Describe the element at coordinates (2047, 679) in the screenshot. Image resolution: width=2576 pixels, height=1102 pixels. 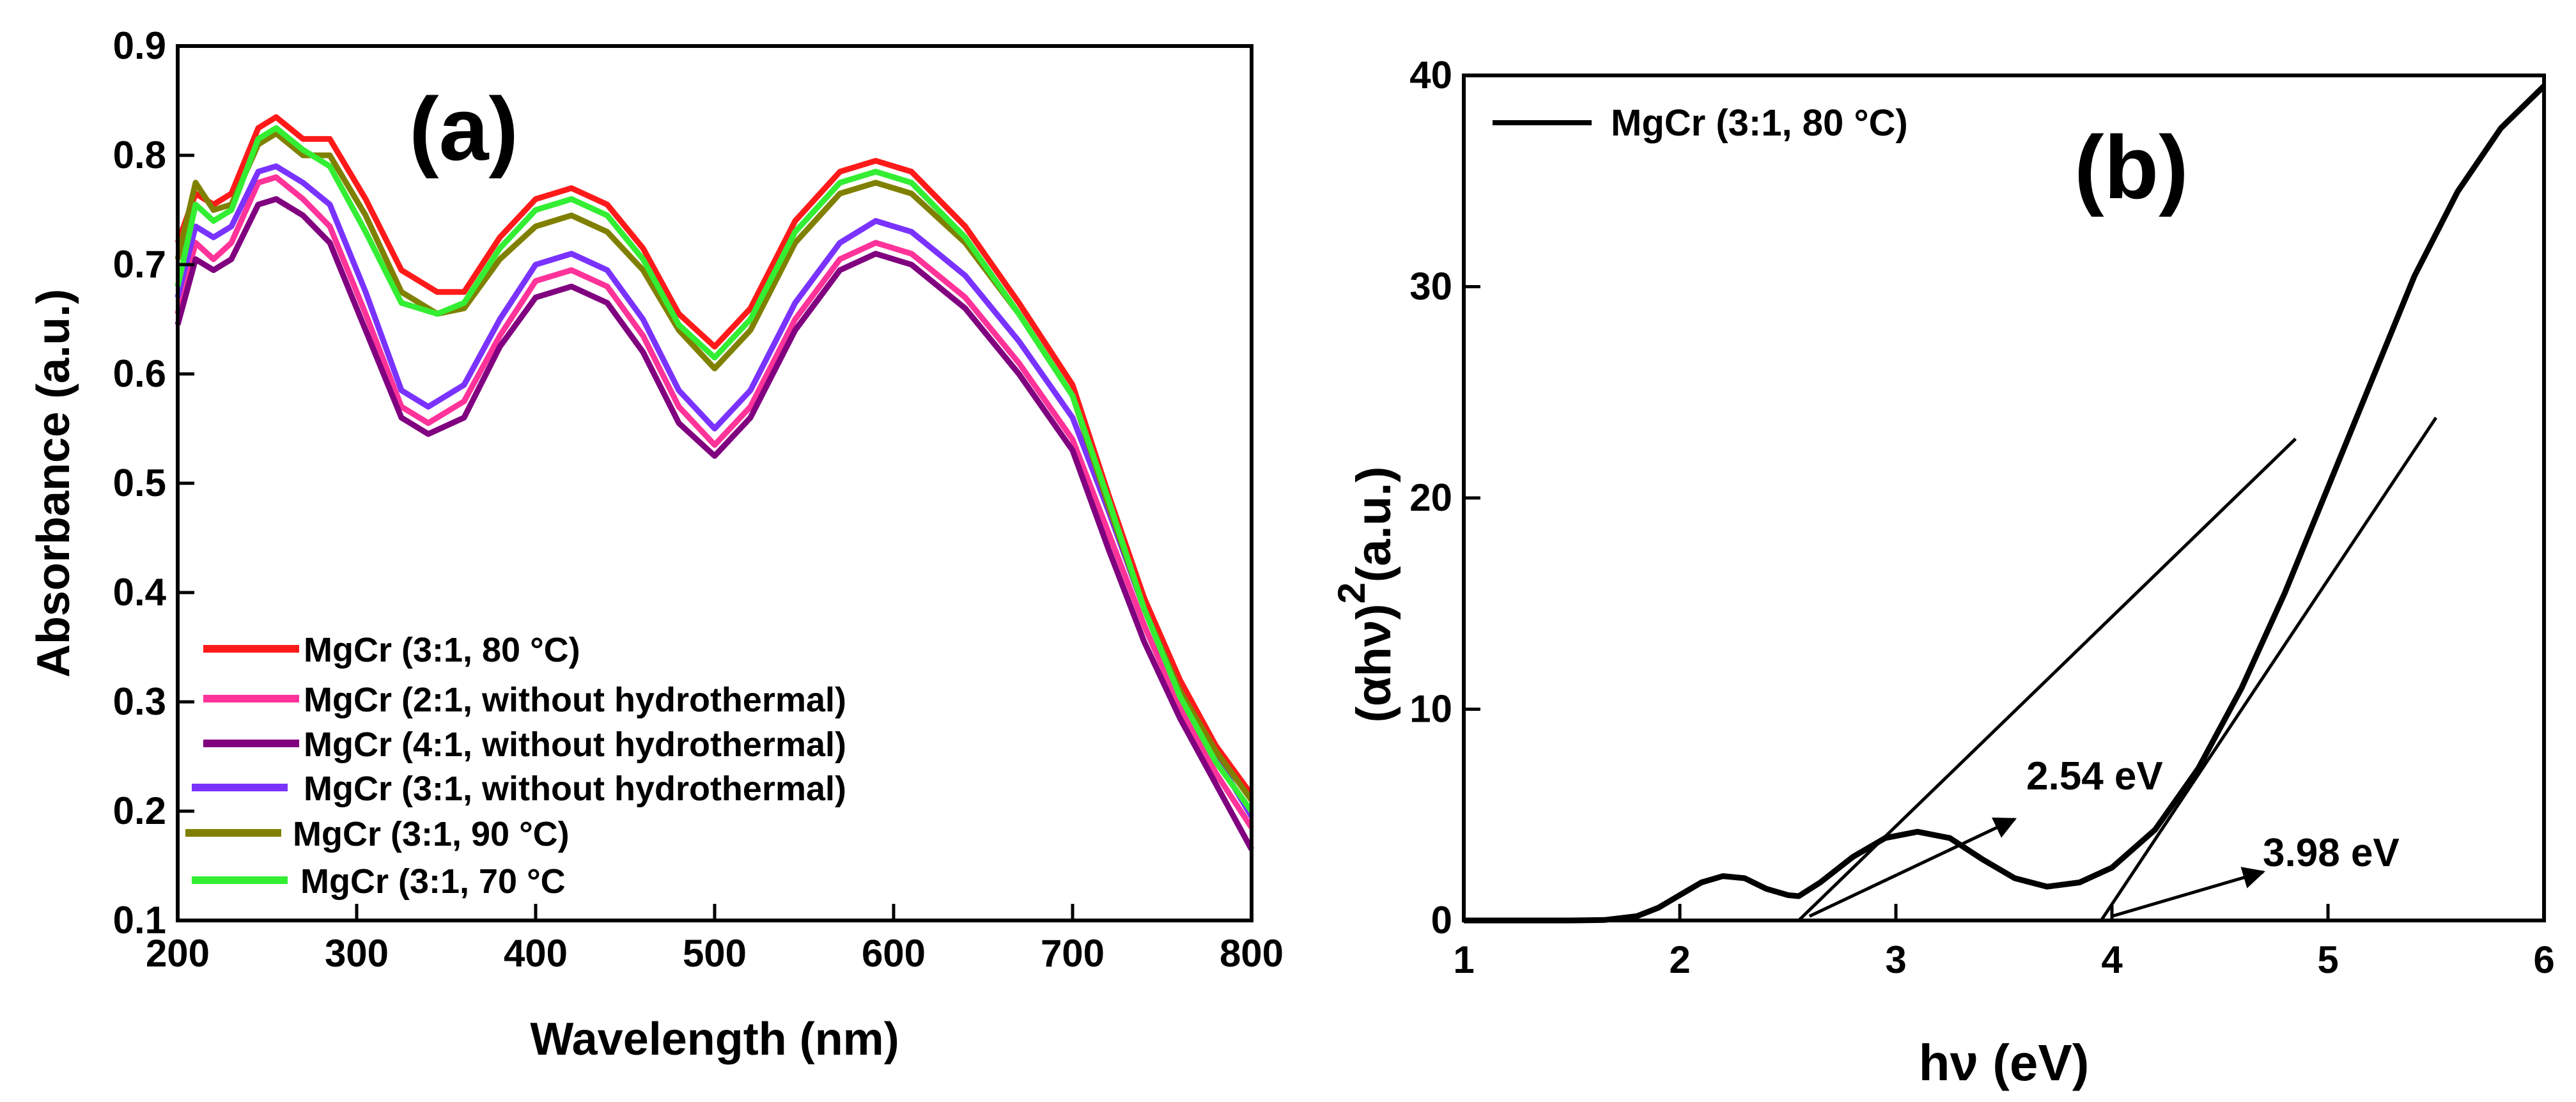
I see `panel-b-tangent-1-line` at that location.